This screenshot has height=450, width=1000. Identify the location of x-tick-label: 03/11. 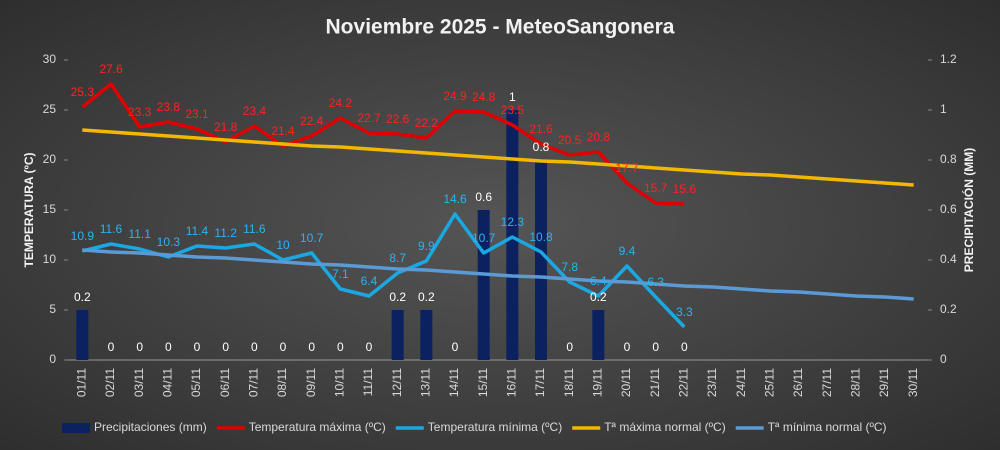
(139, 382).